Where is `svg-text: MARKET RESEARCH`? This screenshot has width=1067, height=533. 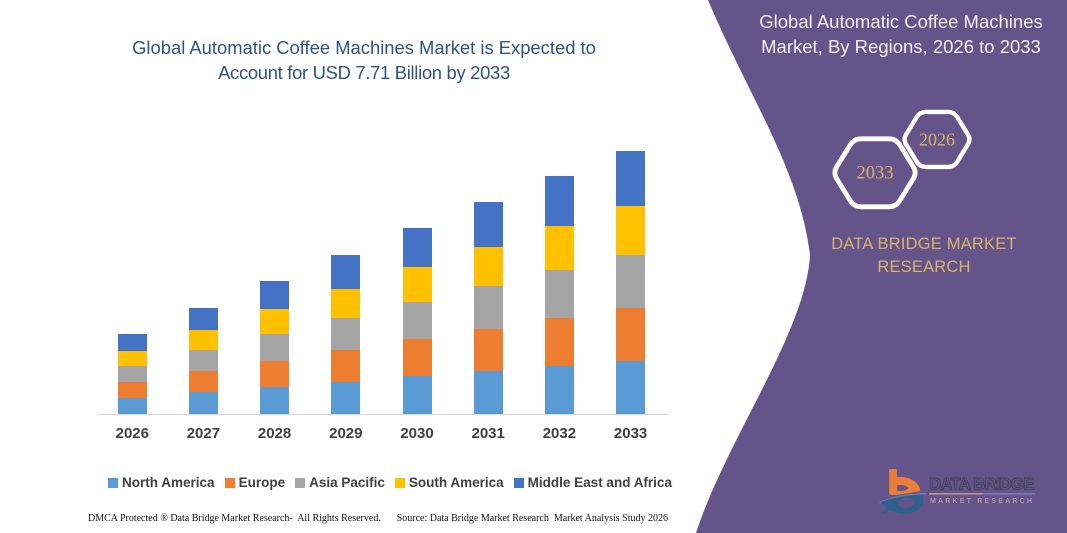 svg-text: MARKET RESEARCH is located at coordinates (982, 501).